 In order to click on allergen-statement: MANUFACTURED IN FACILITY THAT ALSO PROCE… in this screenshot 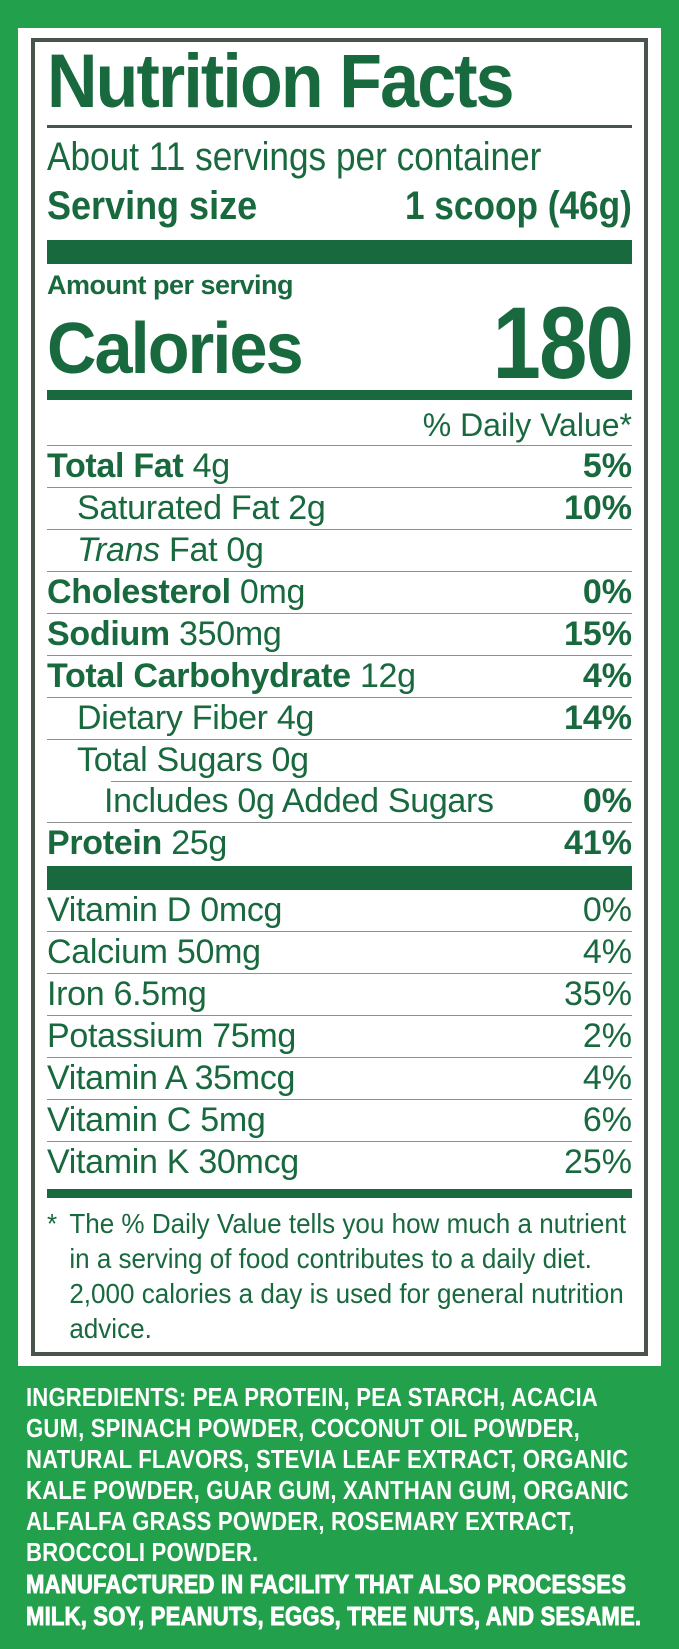, I will do `click(334, 1600)`.